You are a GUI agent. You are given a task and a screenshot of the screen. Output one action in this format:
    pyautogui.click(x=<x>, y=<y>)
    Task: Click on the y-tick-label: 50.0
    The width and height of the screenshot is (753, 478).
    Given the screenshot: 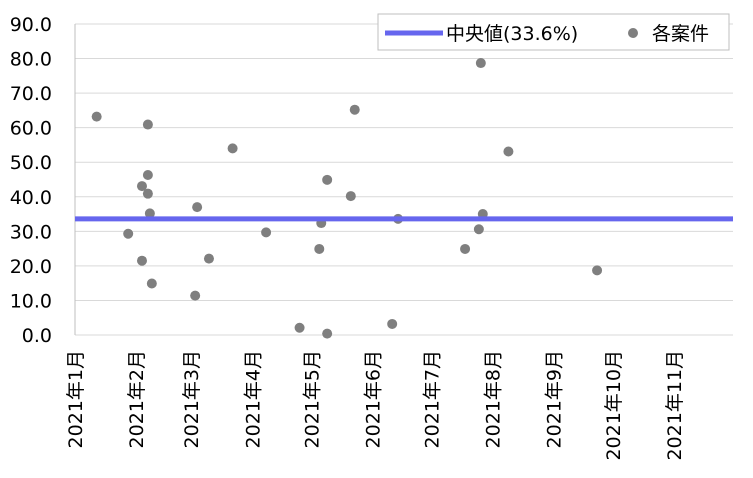 What is the action you would take?
    pyautogui.click(x=31, y=163)
    